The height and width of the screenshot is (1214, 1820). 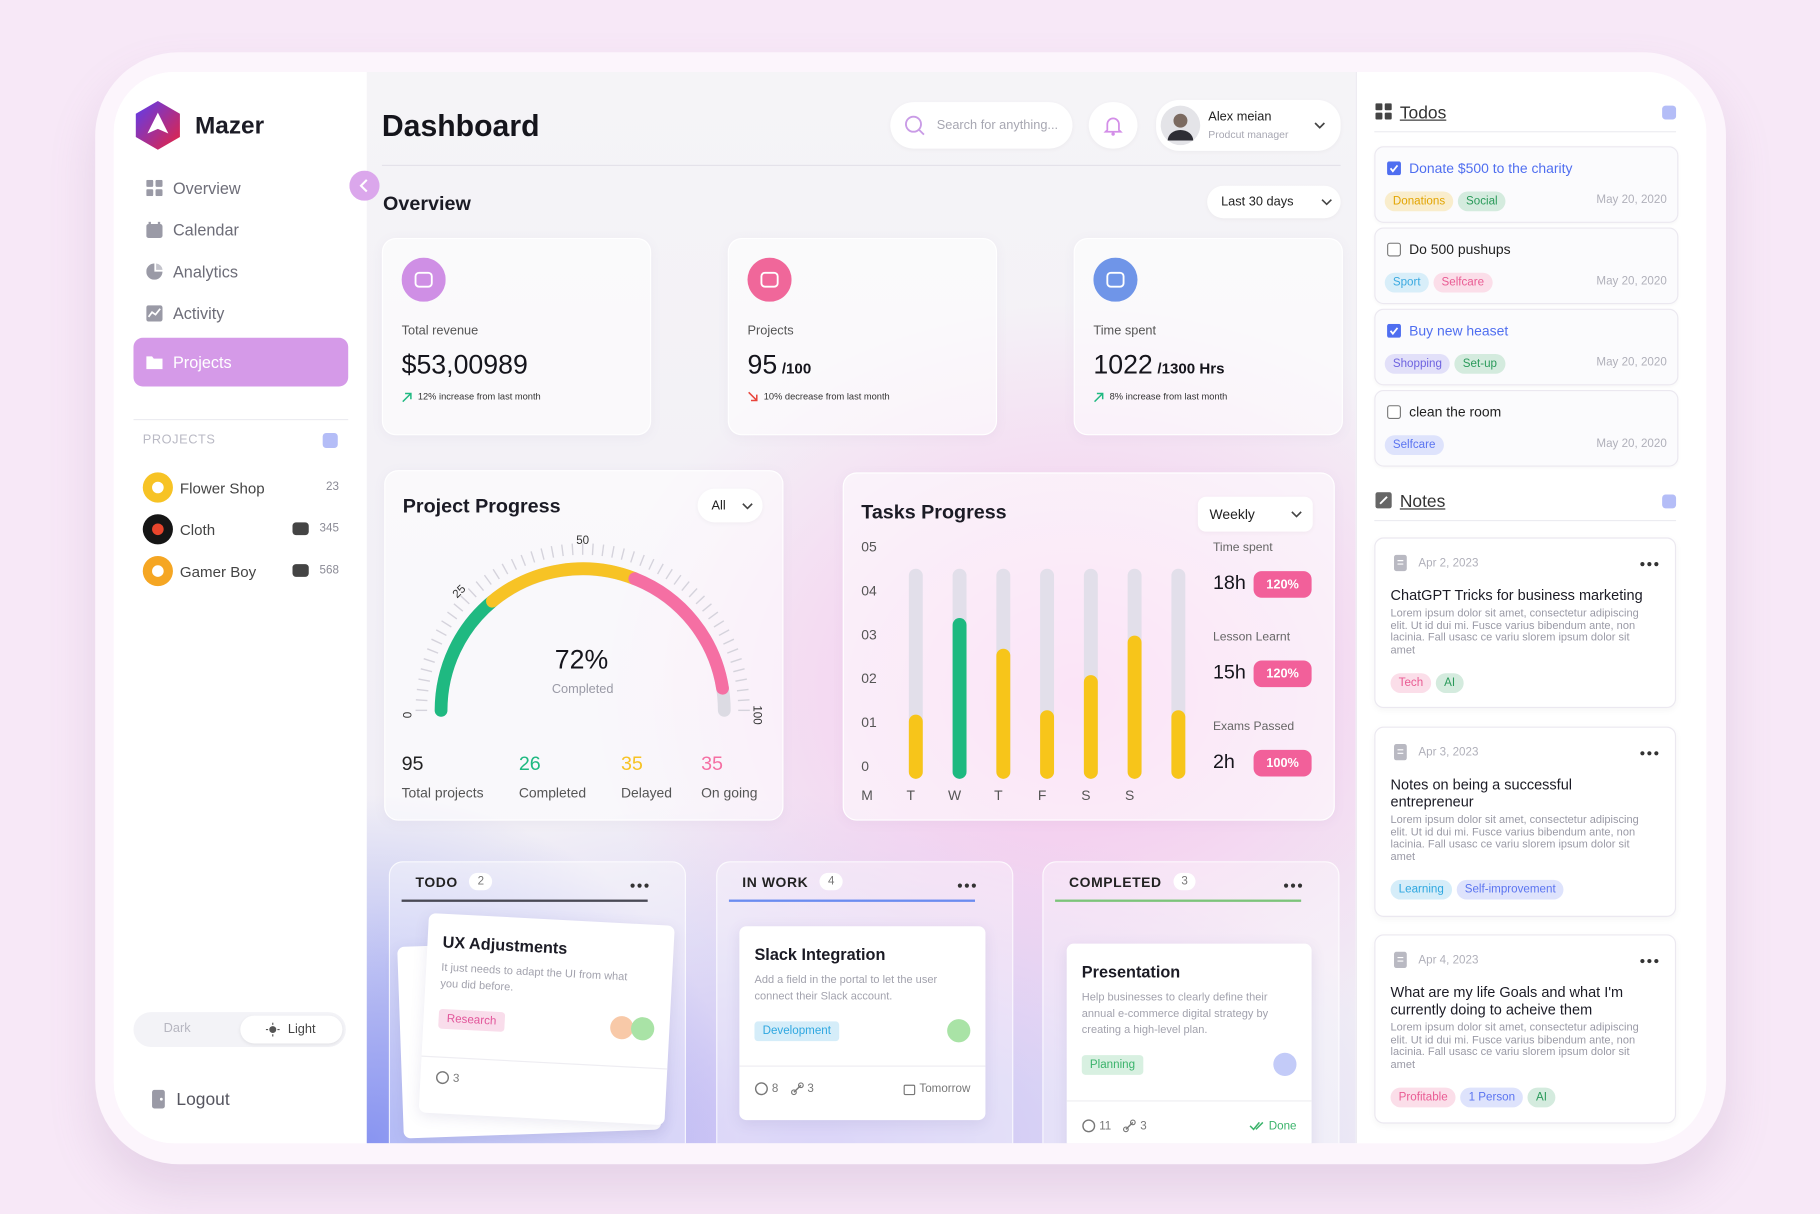 I want to click on stat-unit: /100, so click(x=796, y=368).